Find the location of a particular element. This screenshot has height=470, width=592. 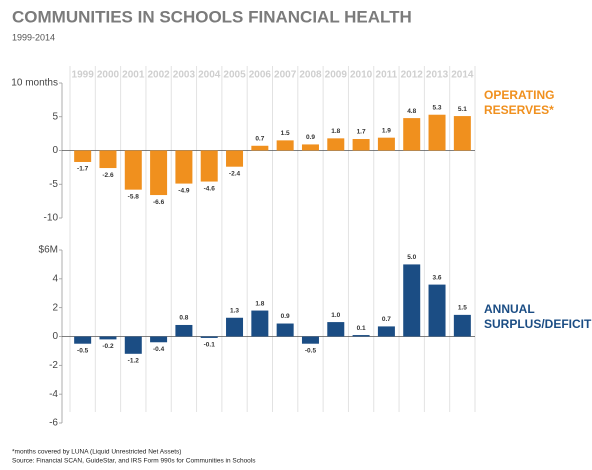

x-tick-label: 2004 is located at coordinates (209, 75).